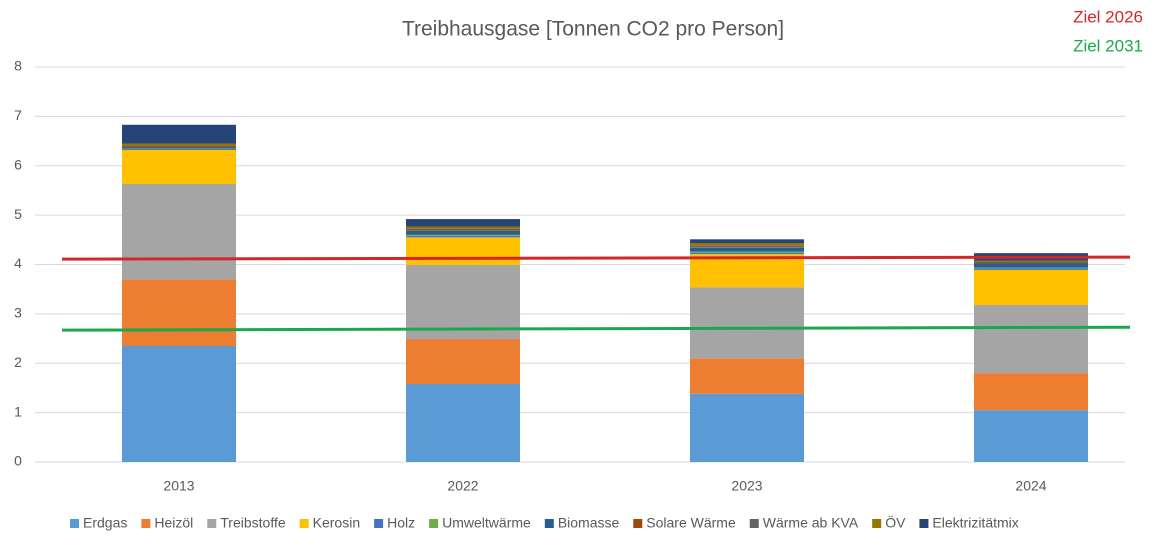  I want to click on legend-label: Treibstoffe, so click(253, 523).